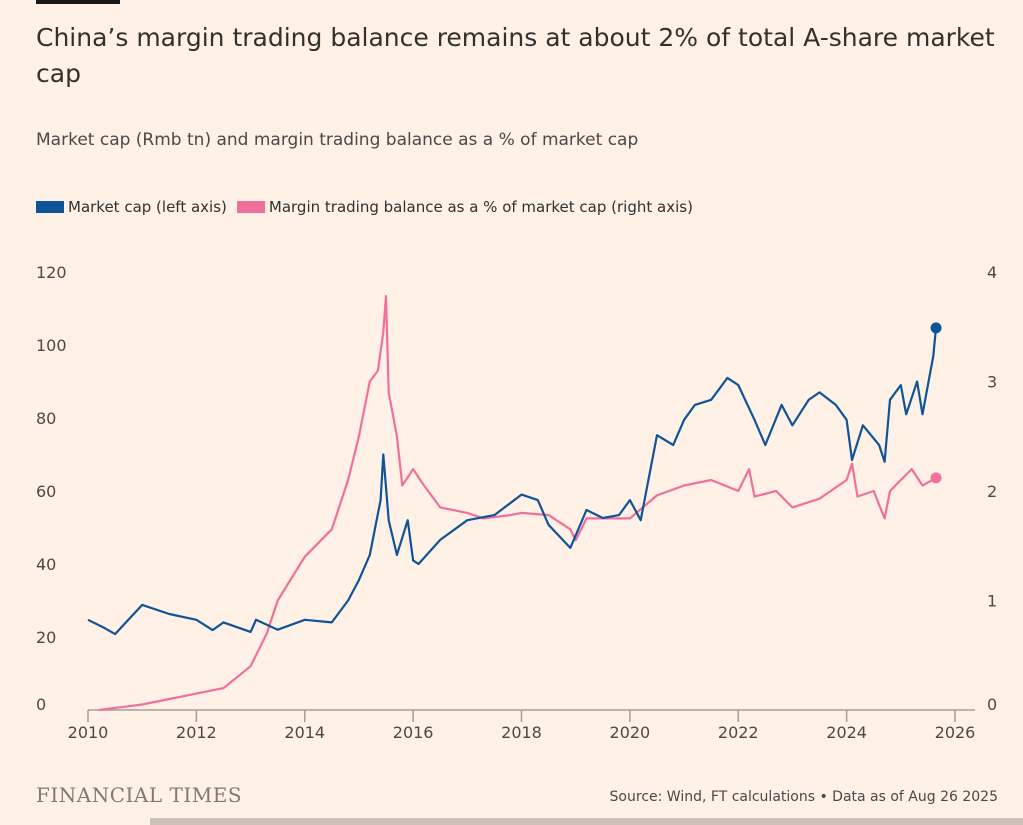 The width and height of the screenshot is (1023, 825). What do you see at coordinates (50, 207) in the screenshot?
I see `legend-swatch-market-cap` at bounding box center [50, 207].